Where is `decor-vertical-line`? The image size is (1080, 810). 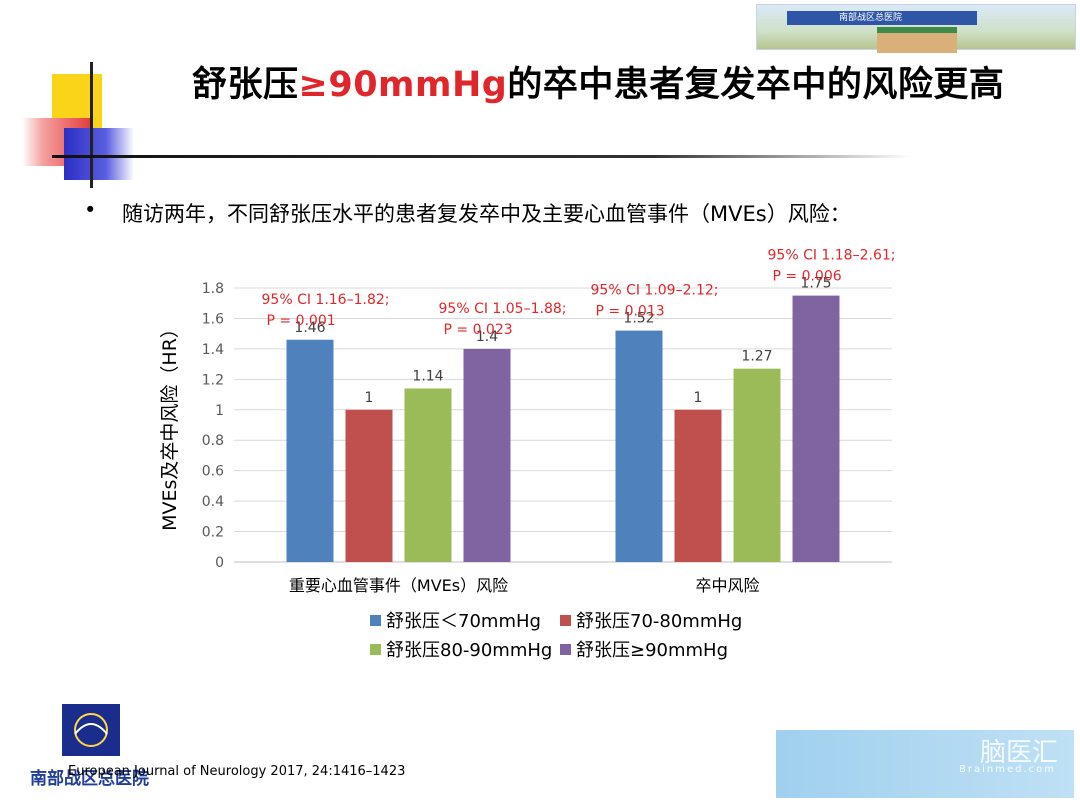 decor-vertical-line is located at coordinates (91, 125).